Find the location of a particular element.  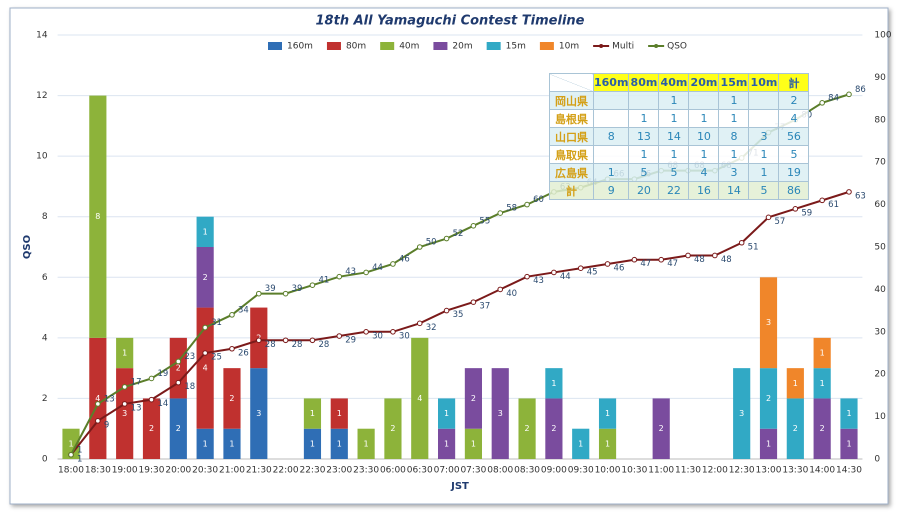

x-tick-label: 09:00 is located at coordinates (554, 471).